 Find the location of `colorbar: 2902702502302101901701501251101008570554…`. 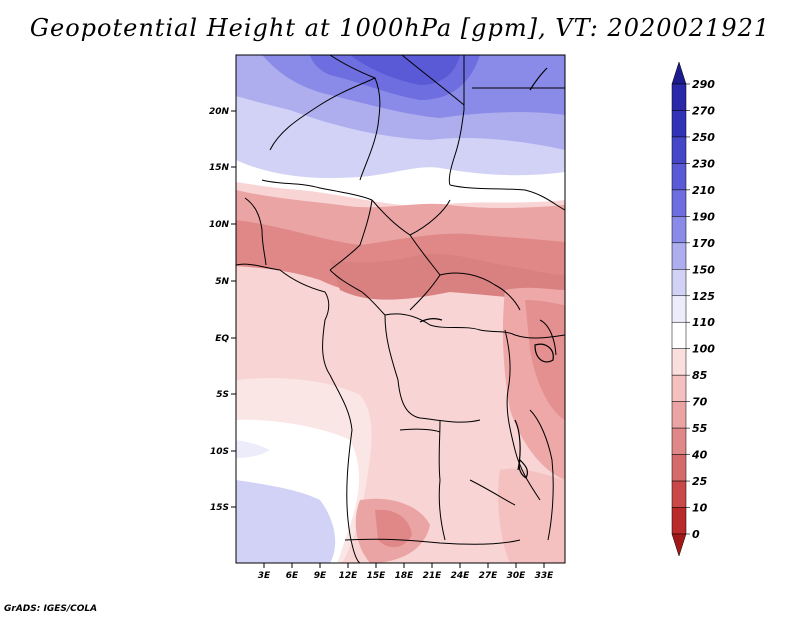

colorbar: 2902702502302101901701501251101008570554… is located at coordinates (693, 309).